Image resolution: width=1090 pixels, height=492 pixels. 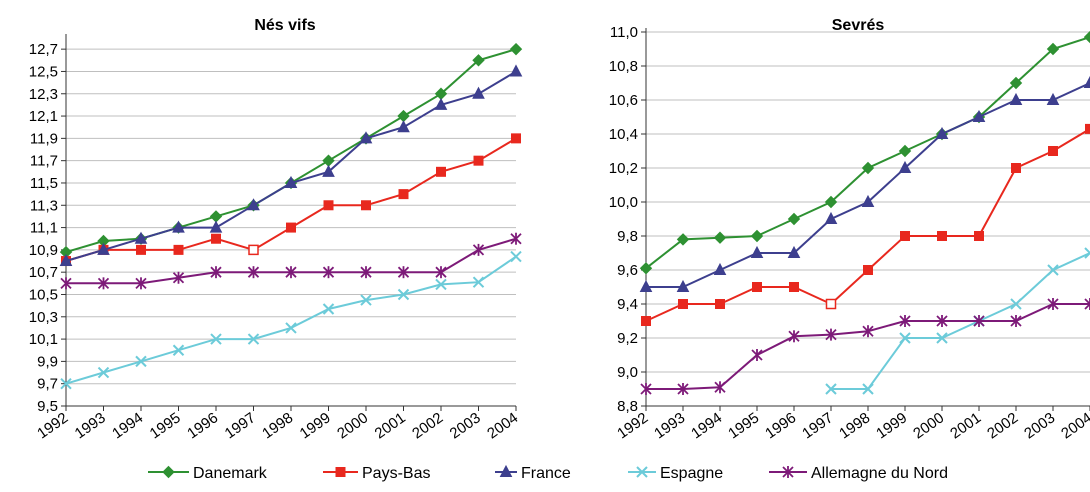 I want to click on y-tick-label: 10,8, so click(x=623, y=66).